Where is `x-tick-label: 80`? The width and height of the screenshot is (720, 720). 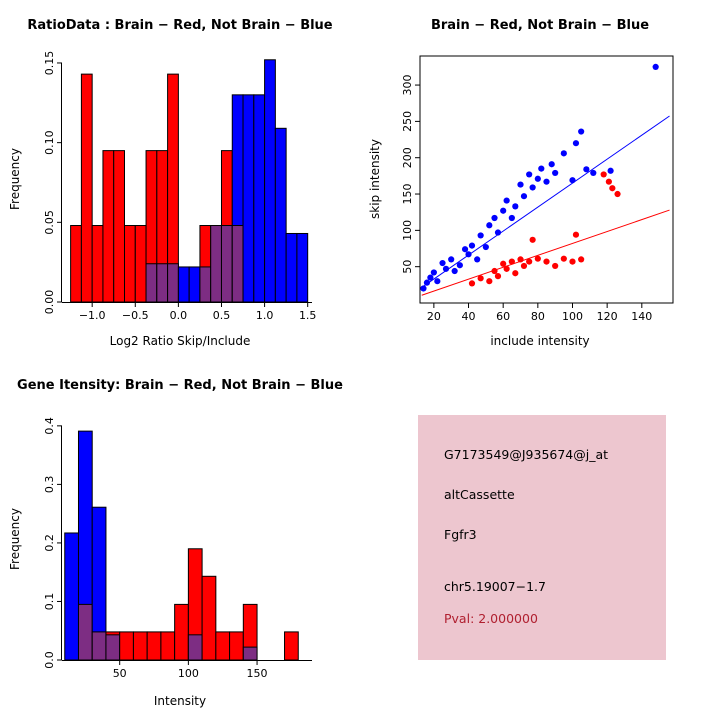
x-tick-label: 80 is located at coordinates (538, 316).